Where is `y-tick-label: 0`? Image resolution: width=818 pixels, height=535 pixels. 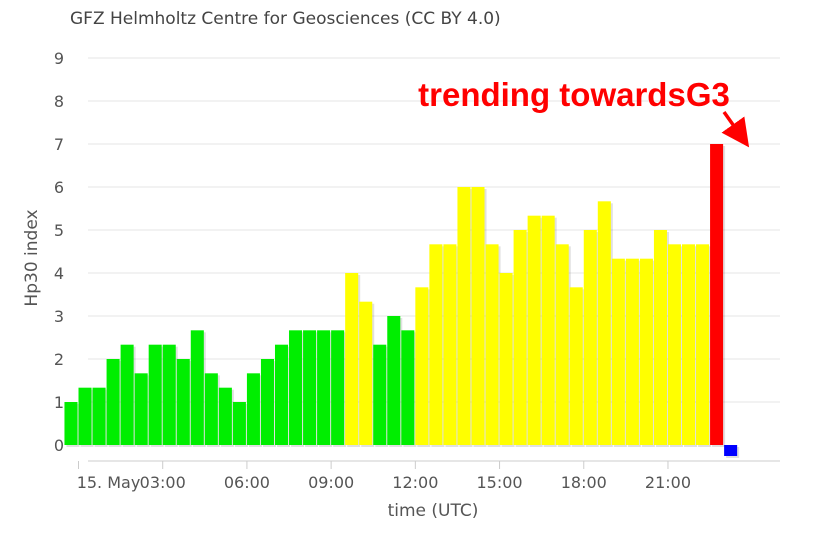 y-tick-label: 0 is located at coordinates (59, 445).